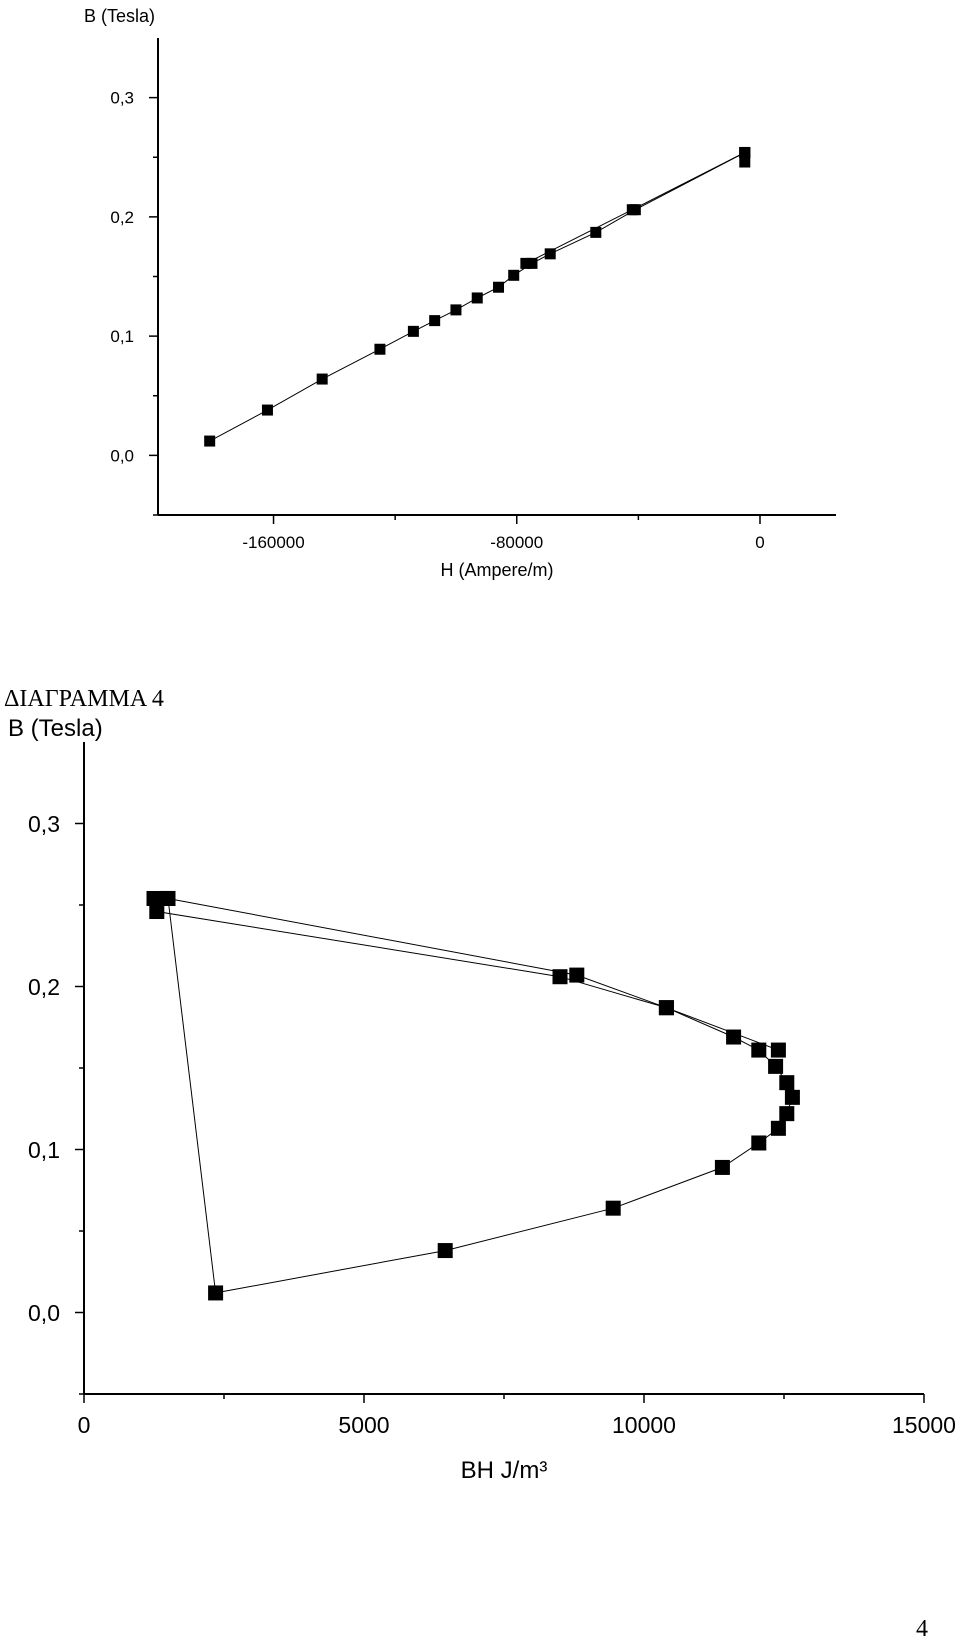  I want to click on x-tick-label: -160000, so click(273, 542).